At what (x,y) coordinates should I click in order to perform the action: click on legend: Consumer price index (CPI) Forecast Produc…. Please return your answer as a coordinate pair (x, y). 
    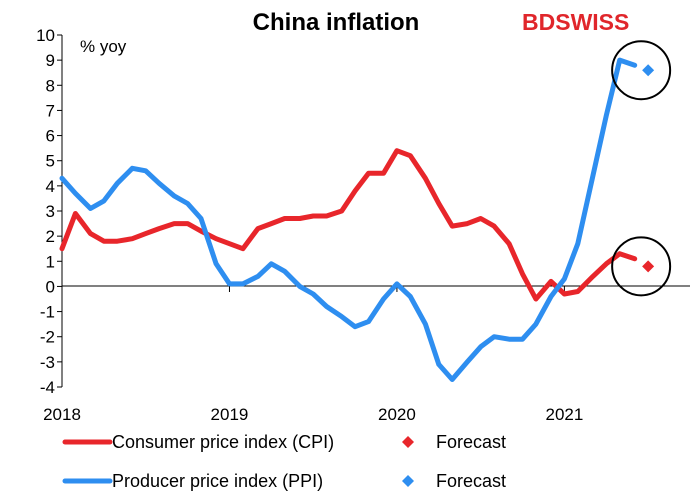
    Looking at the image, I should click on (284, 461).